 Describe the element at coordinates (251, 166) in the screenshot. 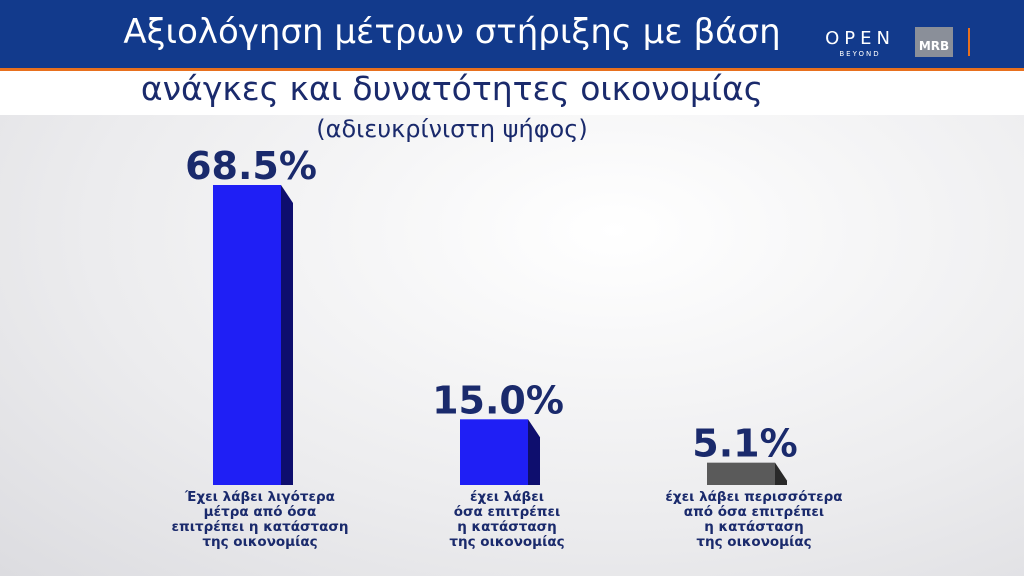

I see `value-label: 68.5%` at that location.